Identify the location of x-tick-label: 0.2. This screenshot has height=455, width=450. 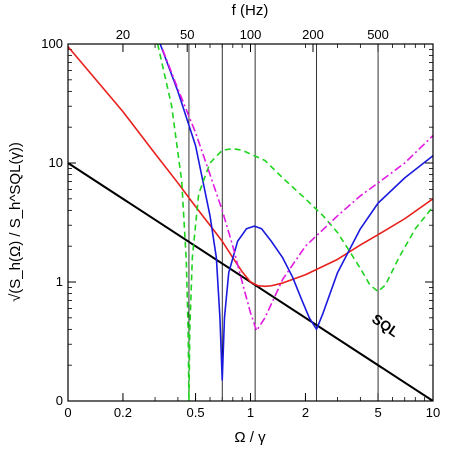
(123, 412).